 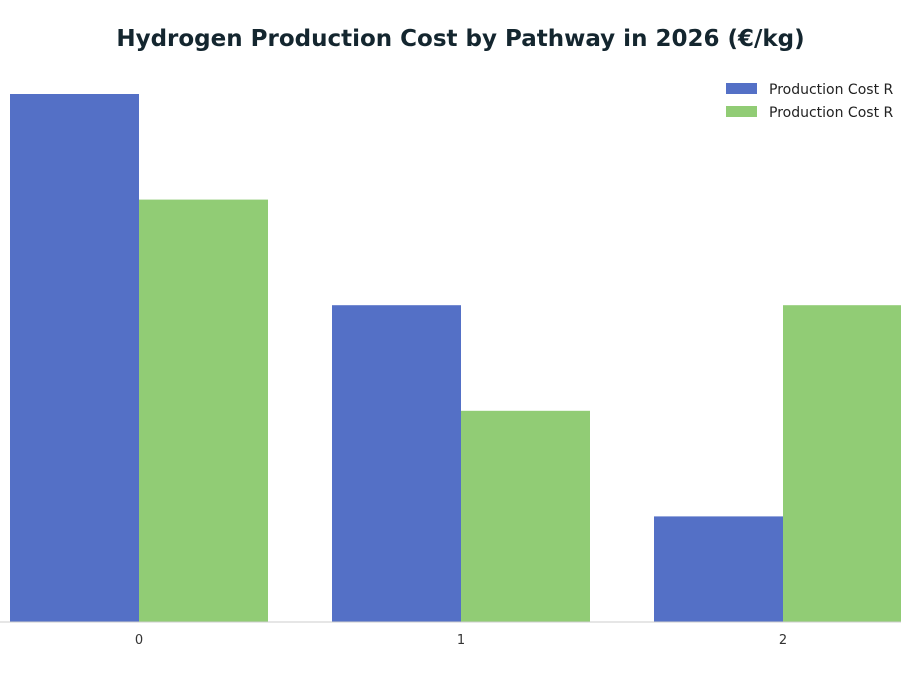 What do you see at coordinates (139, 640) in the screenshot?
I see `x-tick-label: 0` at bounding box center [139, 640].